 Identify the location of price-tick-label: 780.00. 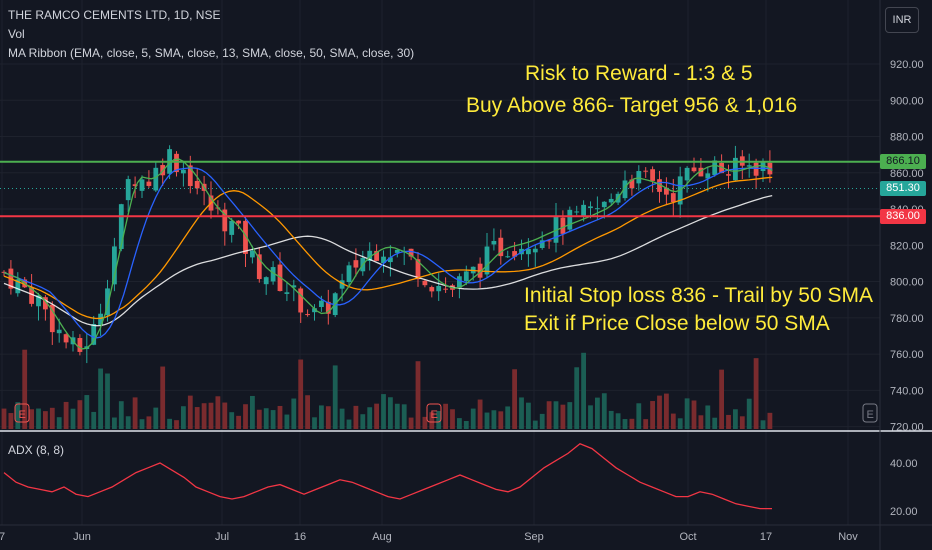
(907, 319).